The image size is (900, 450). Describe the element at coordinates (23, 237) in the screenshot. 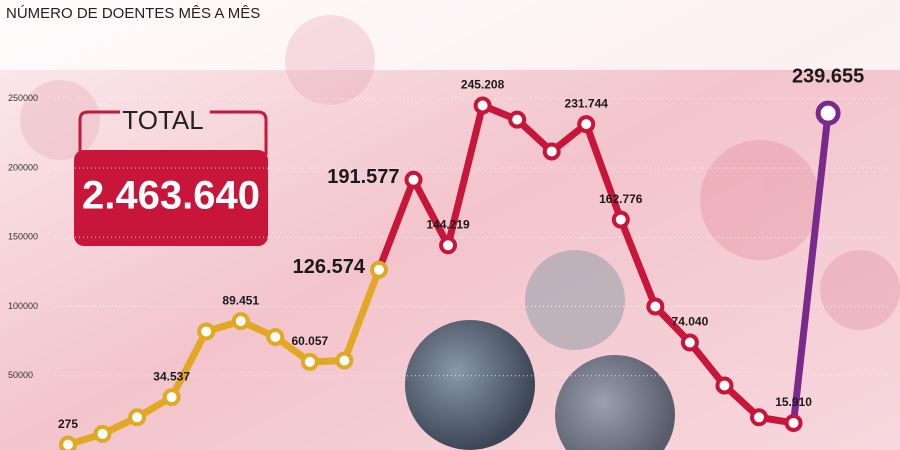

I see `y-tick-label: 150000` at that location.